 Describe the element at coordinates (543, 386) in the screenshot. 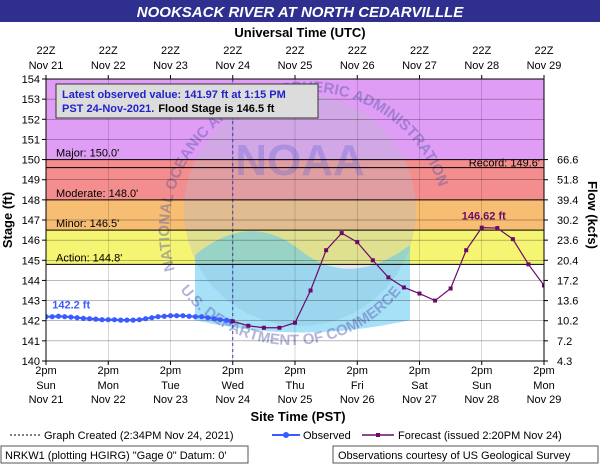

I see `bottom-tick-weekday: Mon` at that location.